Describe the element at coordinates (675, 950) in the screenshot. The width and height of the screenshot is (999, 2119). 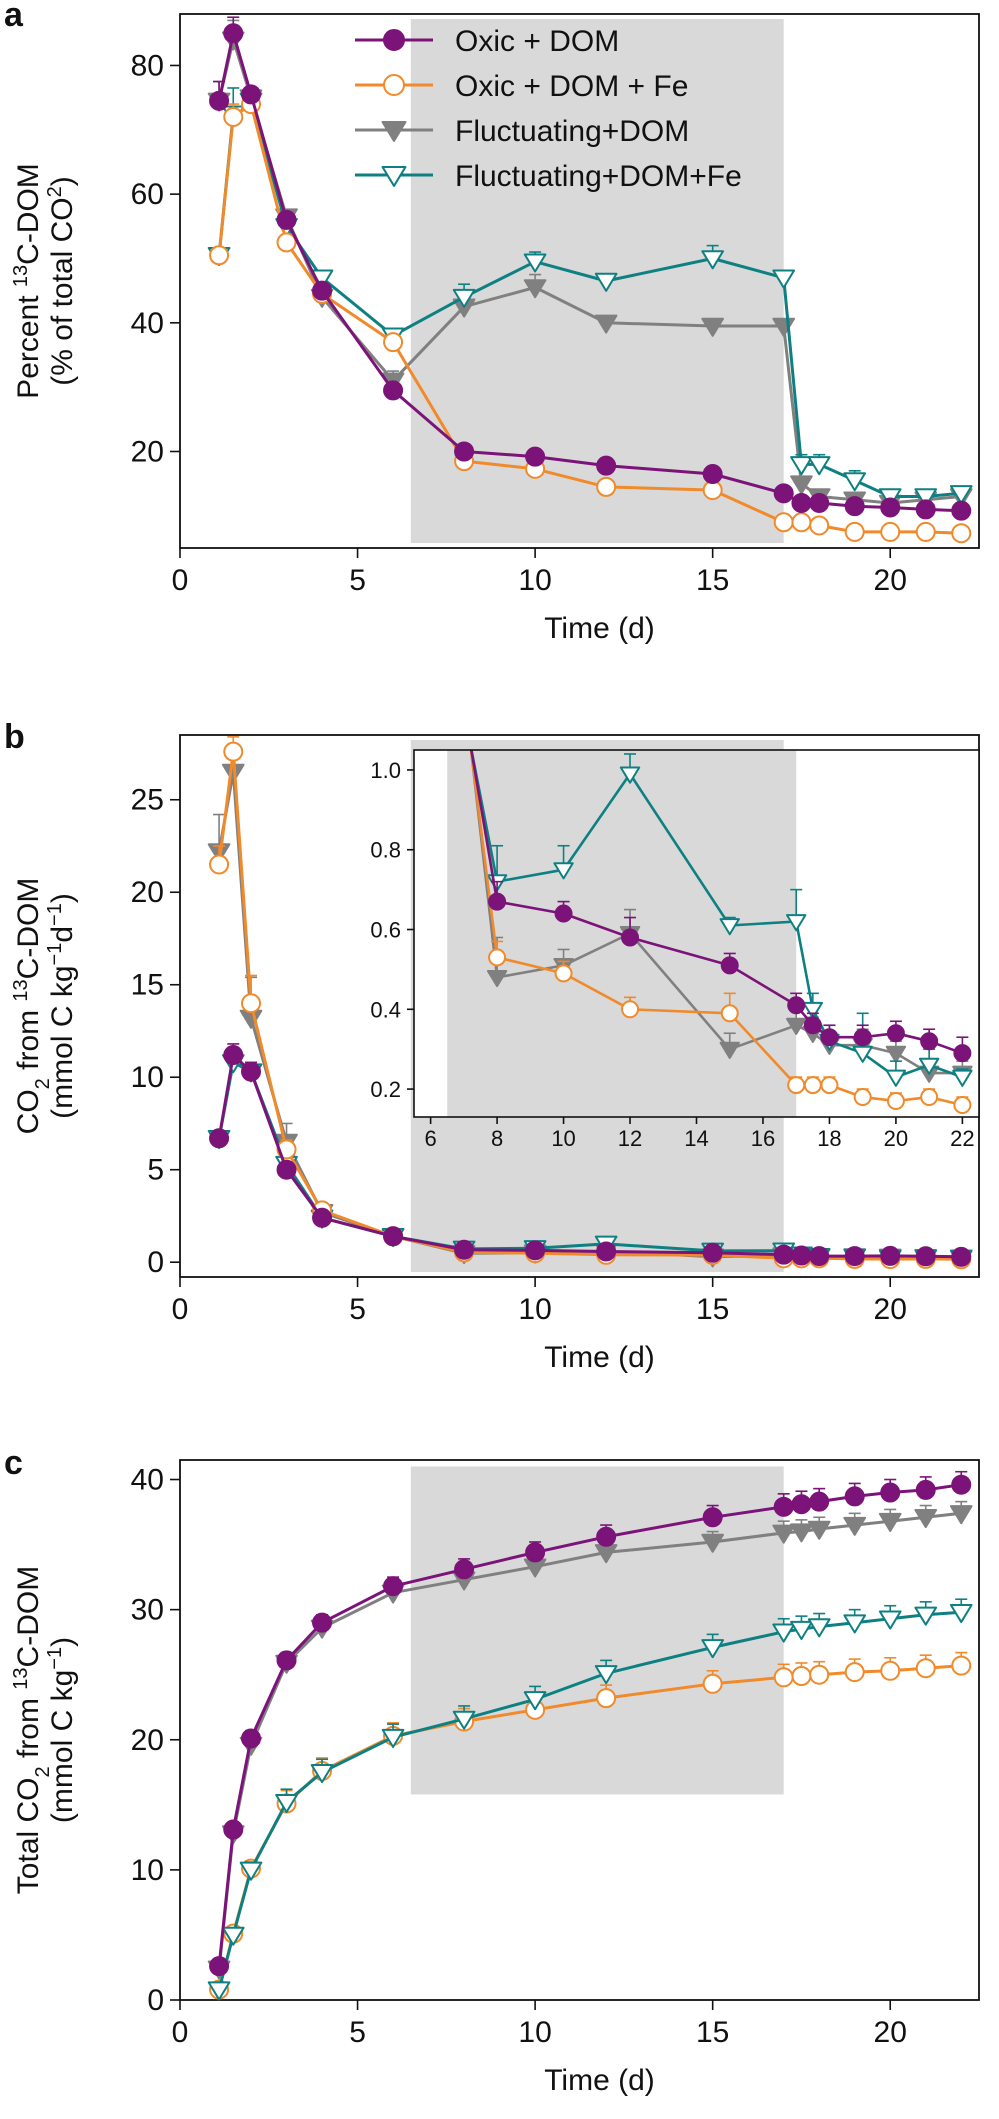
I see `inset-chart: 6 8 10 12 14 16 18 20 22 0.2 0.4 0.6 0.8 1.0` at that location.